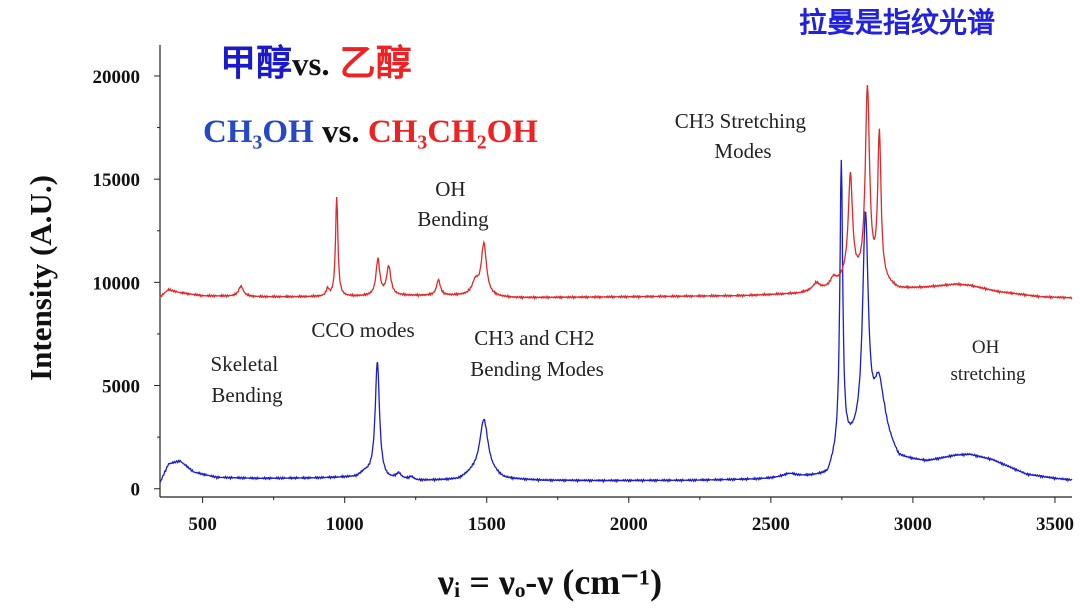 The height and width of the screenshot is (609, 1080). What do you see at coordinates (117, 77) in the screenshot?
I see `y-tick-label: 20000` at bounding box center [117, 77].